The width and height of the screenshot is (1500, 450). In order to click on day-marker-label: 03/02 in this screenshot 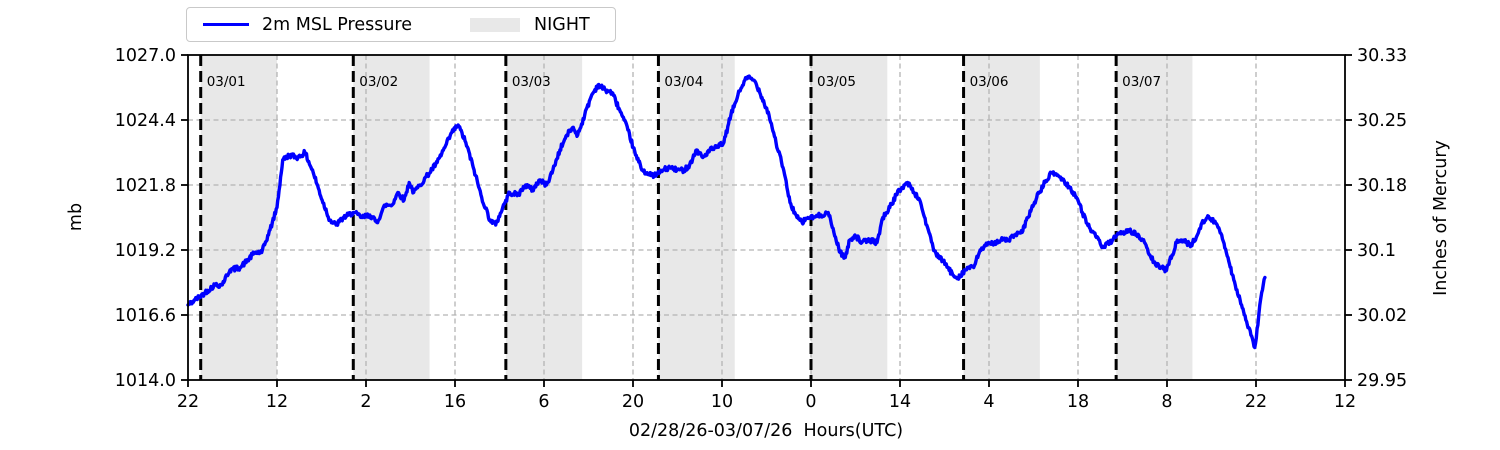, I will do `click(378, 82)`.